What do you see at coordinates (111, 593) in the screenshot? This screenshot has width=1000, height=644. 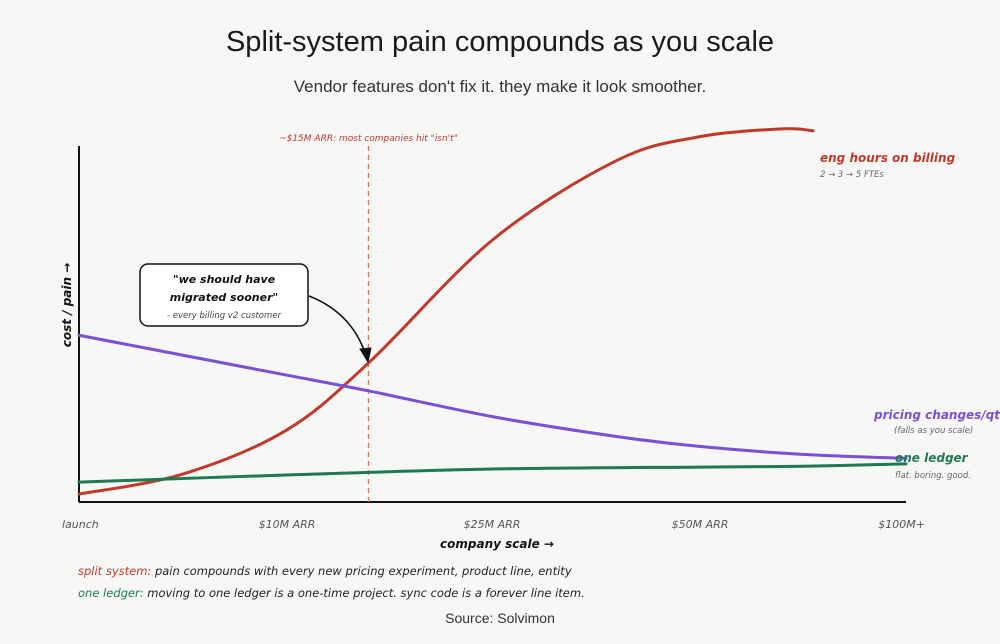 I see `note-ledger-key: one ledger:` at bounding box center [111, 593].